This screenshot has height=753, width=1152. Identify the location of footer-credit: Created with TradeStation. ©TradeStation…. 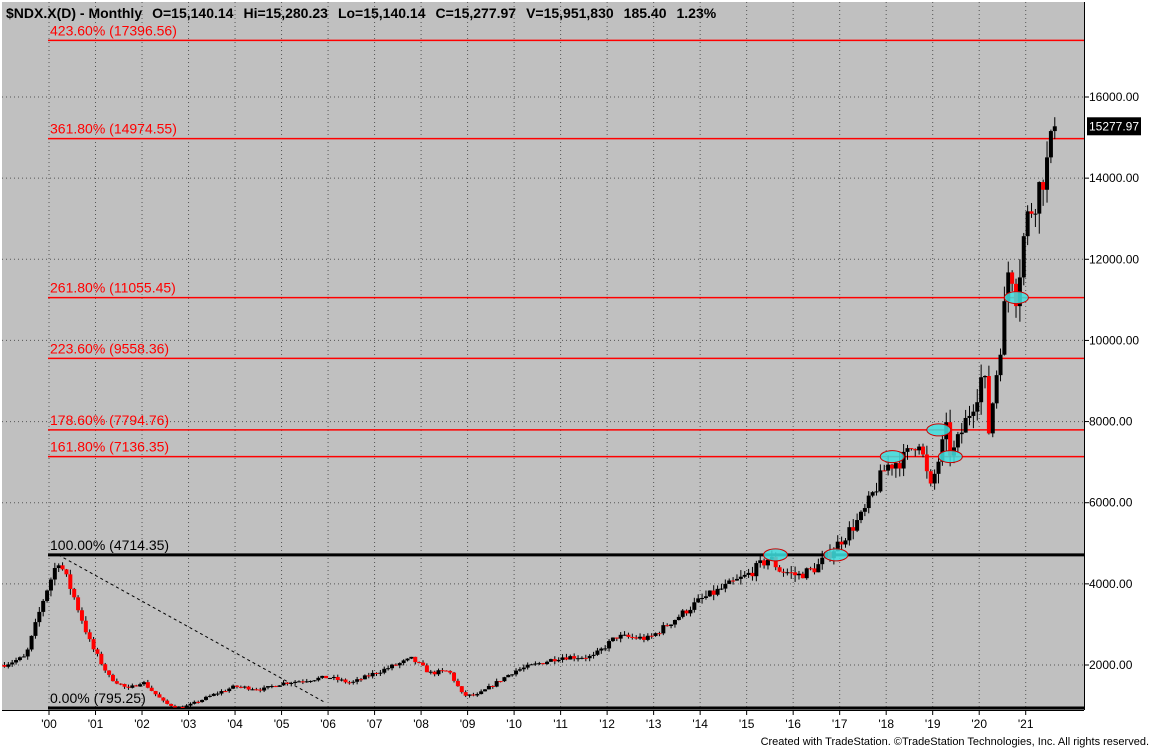
(955, 742).